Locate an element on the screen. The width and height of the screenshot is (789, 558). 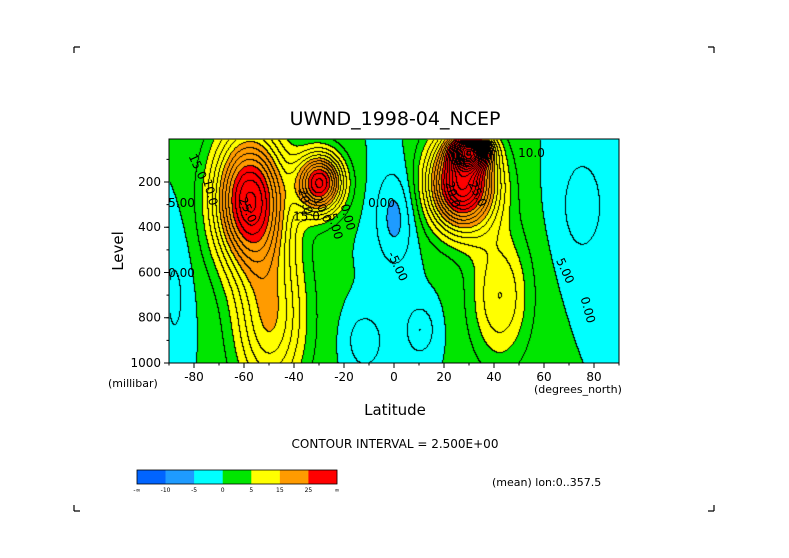
colorbar-label: -10 is located at coordinates (166, 490).